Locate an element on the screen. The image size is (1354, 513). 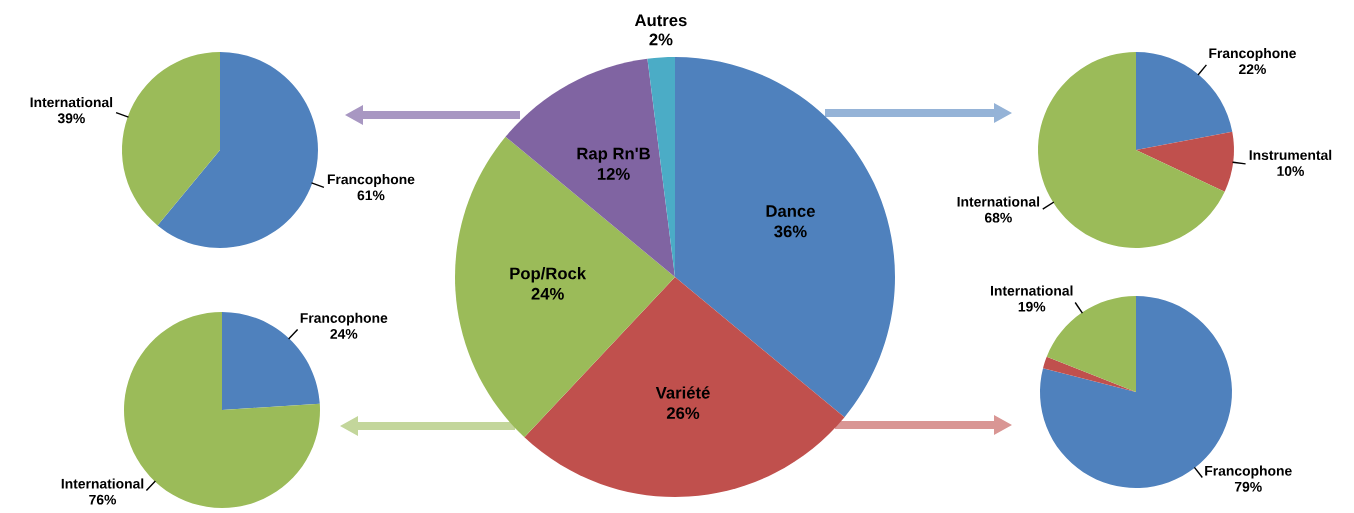
slice-label: Instrumental is located at coordinates (1290, 154).